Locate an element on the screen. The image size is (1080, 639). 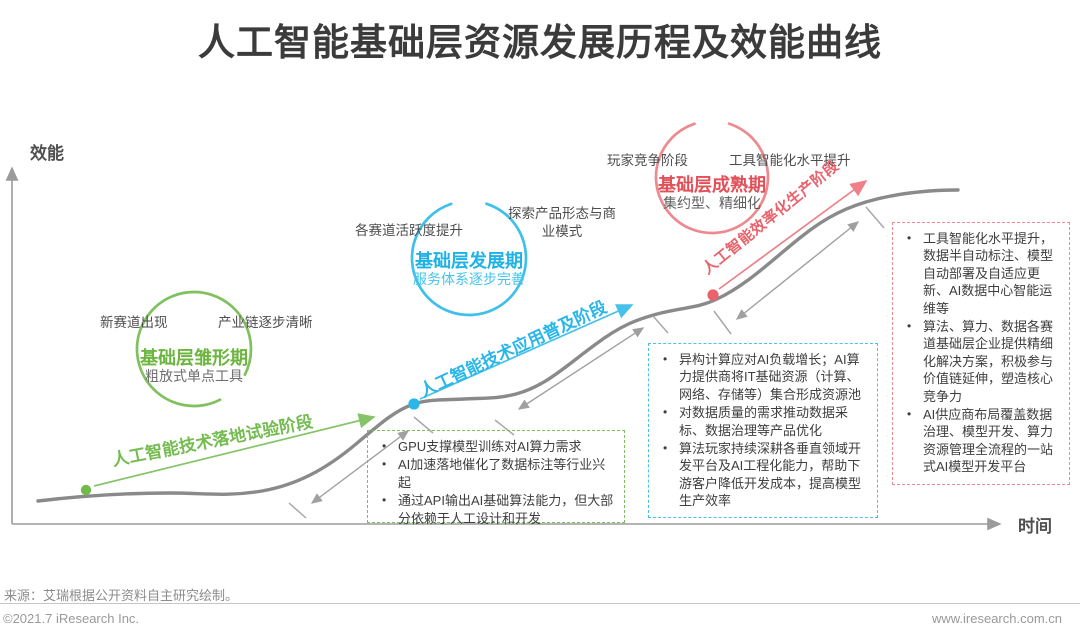
stage1-circle-tagline: 粗放式单点工具 is located at coordinates (194, 376).